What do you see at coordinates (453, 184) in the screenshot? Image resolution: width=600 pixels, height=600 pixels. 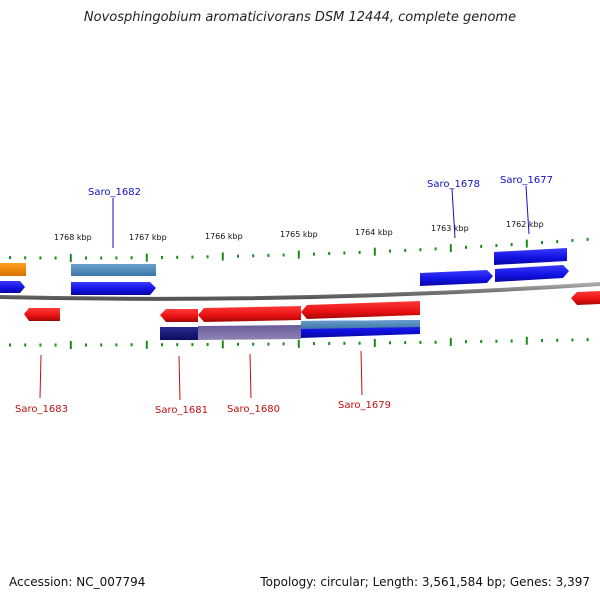 I see `gene-label: Saro_1678` at bounding box center [453, 184].